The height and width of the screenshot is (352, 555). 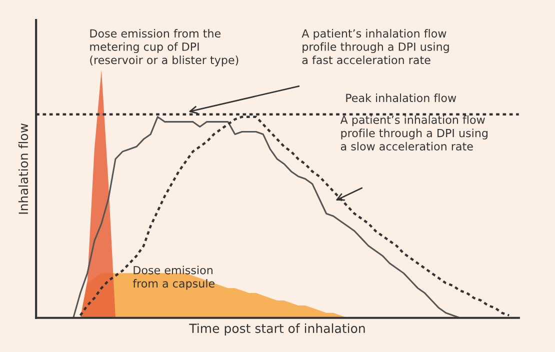 I want to click on text: A patient’s inhalation flow profile through a DPI using a fast acceleration rate, so click(x=375, y=46).